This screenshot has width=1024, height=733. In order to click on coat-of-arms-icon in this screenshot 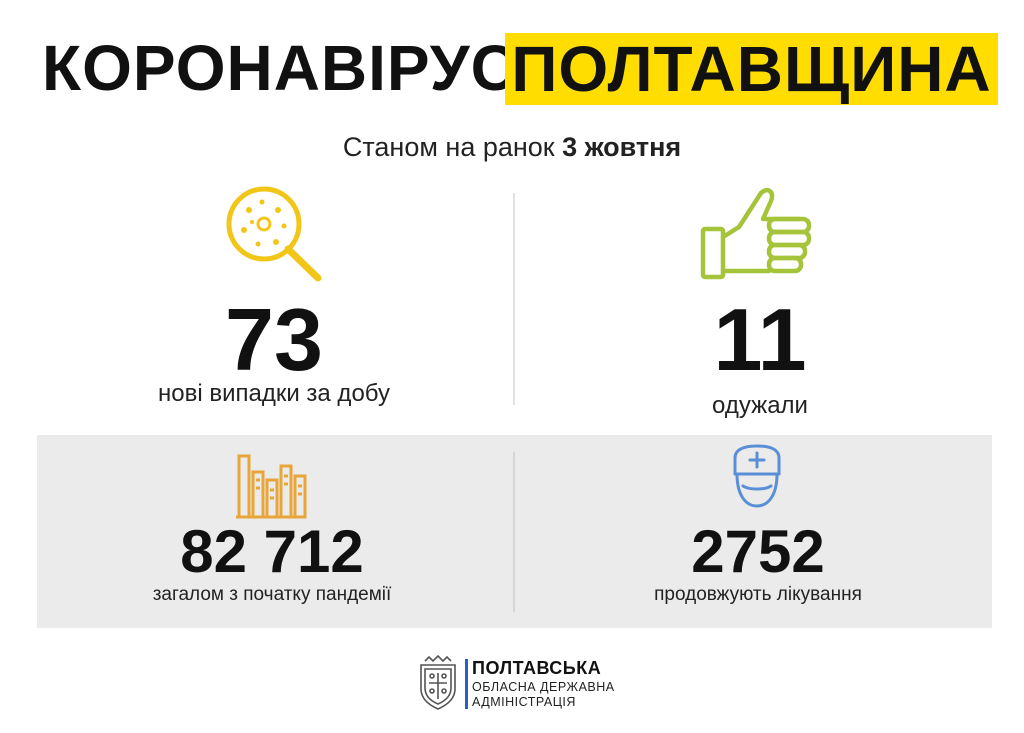, I will do `click(438, 682)`.